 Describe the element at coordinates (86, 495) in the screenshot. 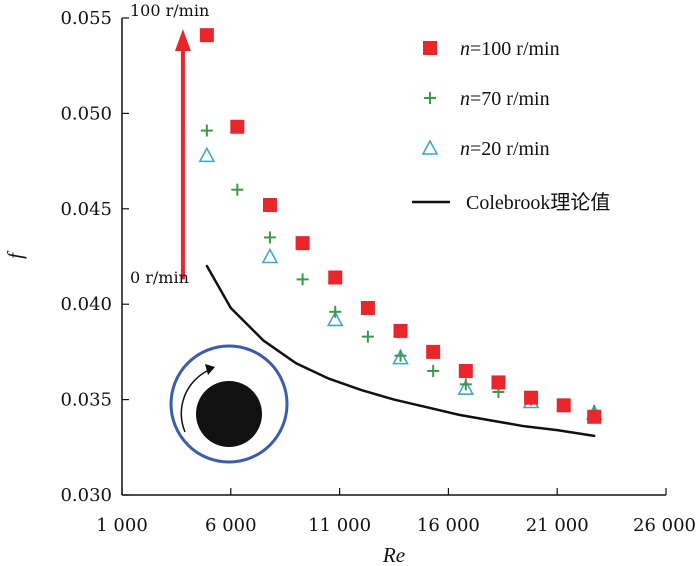

I see `y-tick-label: 0.030` at that location.